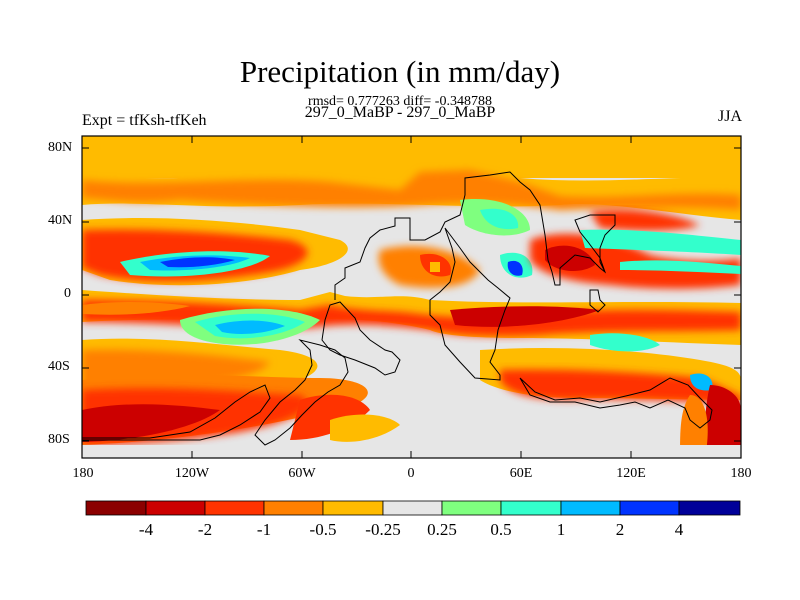  Describe the element at coordinates (59, 439) in the screenshot. I see `lat-tick-80s: 80S` at that location.